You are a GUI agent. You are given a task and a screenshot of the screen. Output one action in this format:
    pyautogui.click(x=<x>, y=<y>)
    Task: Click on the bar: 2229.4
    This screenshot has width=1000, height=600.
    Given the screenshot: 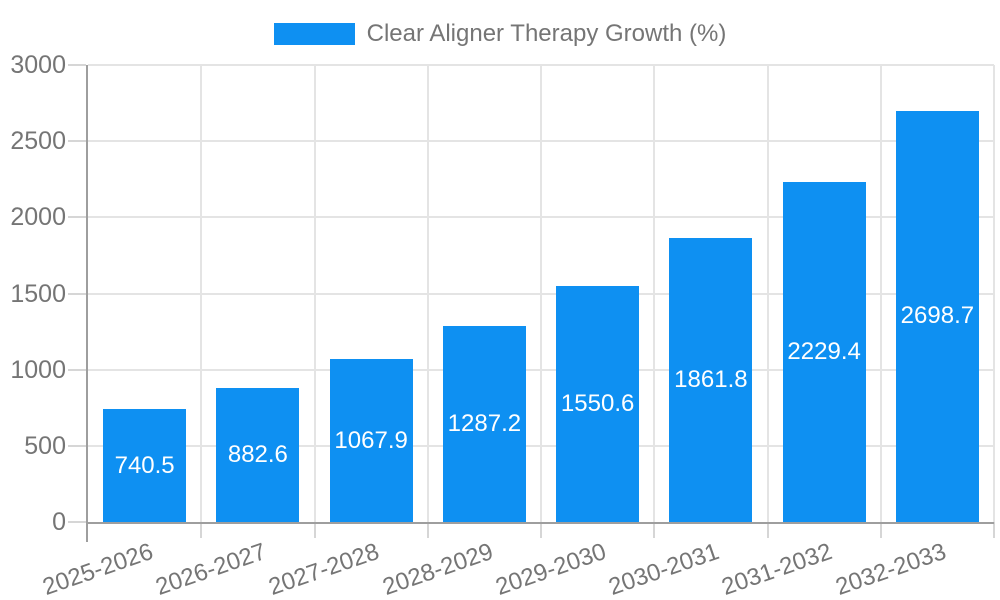 What is the action you would take?
    pyautogui.click(x=824, y=352)
    